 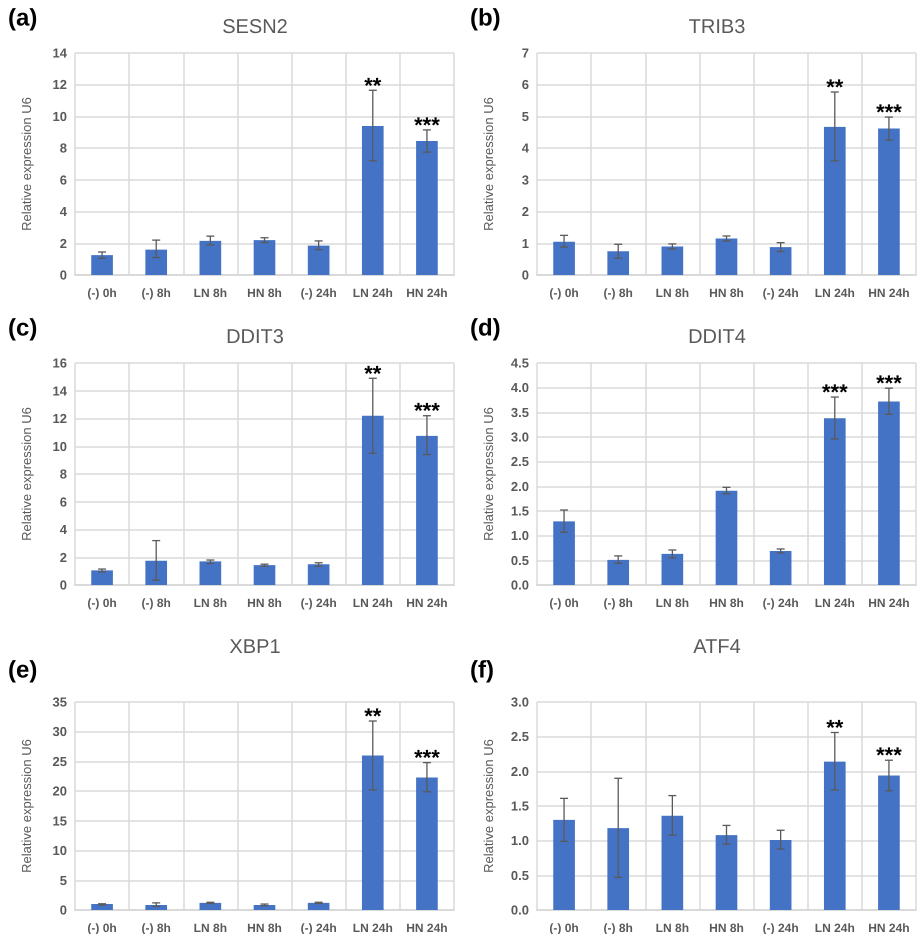 What do you see at coordinates (717, 647) in the screenshot?
I see `chart-title: ATF4` at bounding box center [717, 647].